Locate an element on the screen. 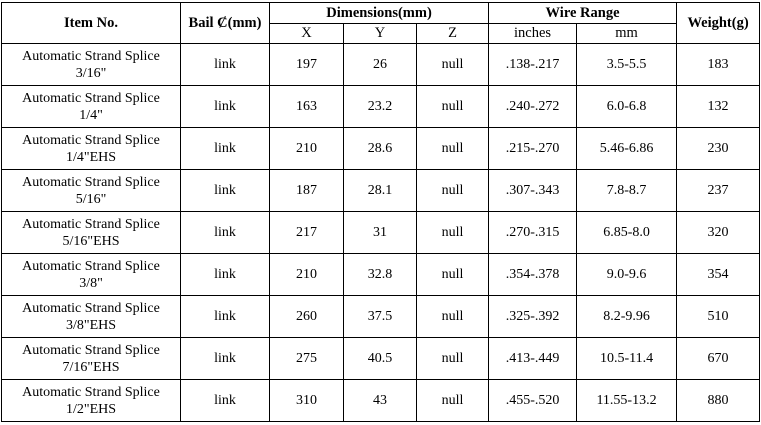 Image resolution: width=761 pixels, height=425 pixels. table-cell: 43 is located at coordinates (380, 400).